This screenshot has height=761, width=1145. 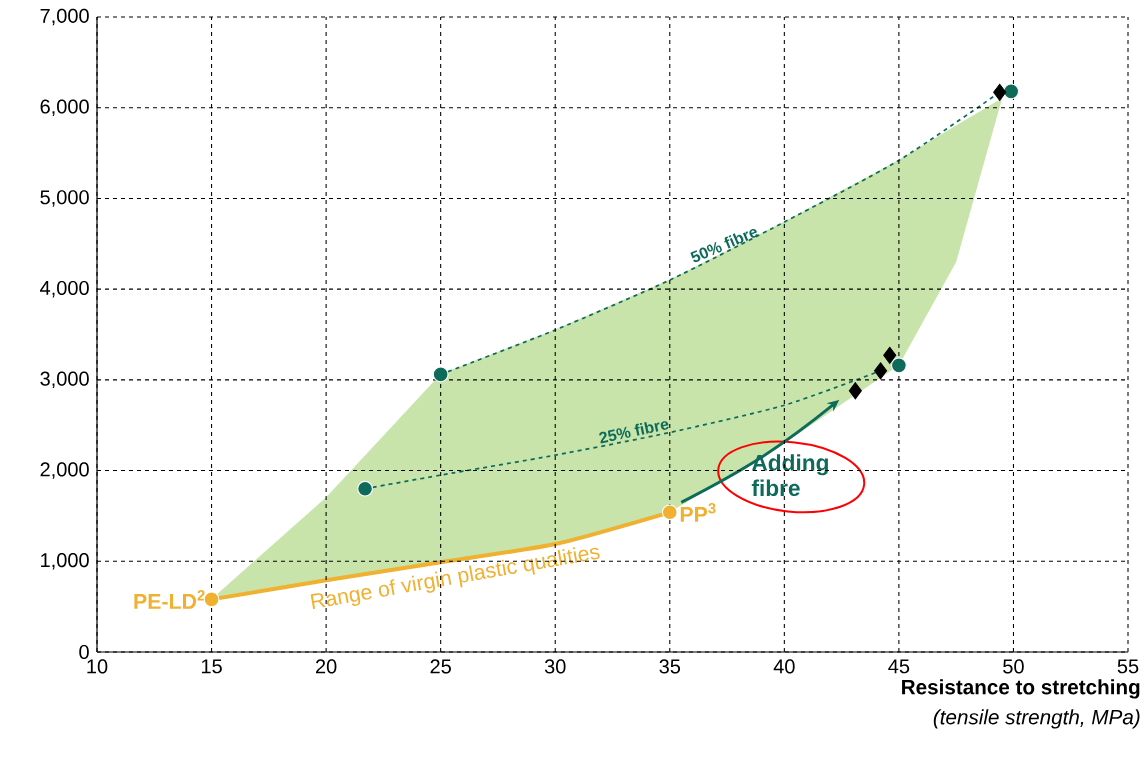 What do you see at coordinates (555, 666) in the screenshot?
I see `x-tick-label: 30` at bounding box center [555, 666].